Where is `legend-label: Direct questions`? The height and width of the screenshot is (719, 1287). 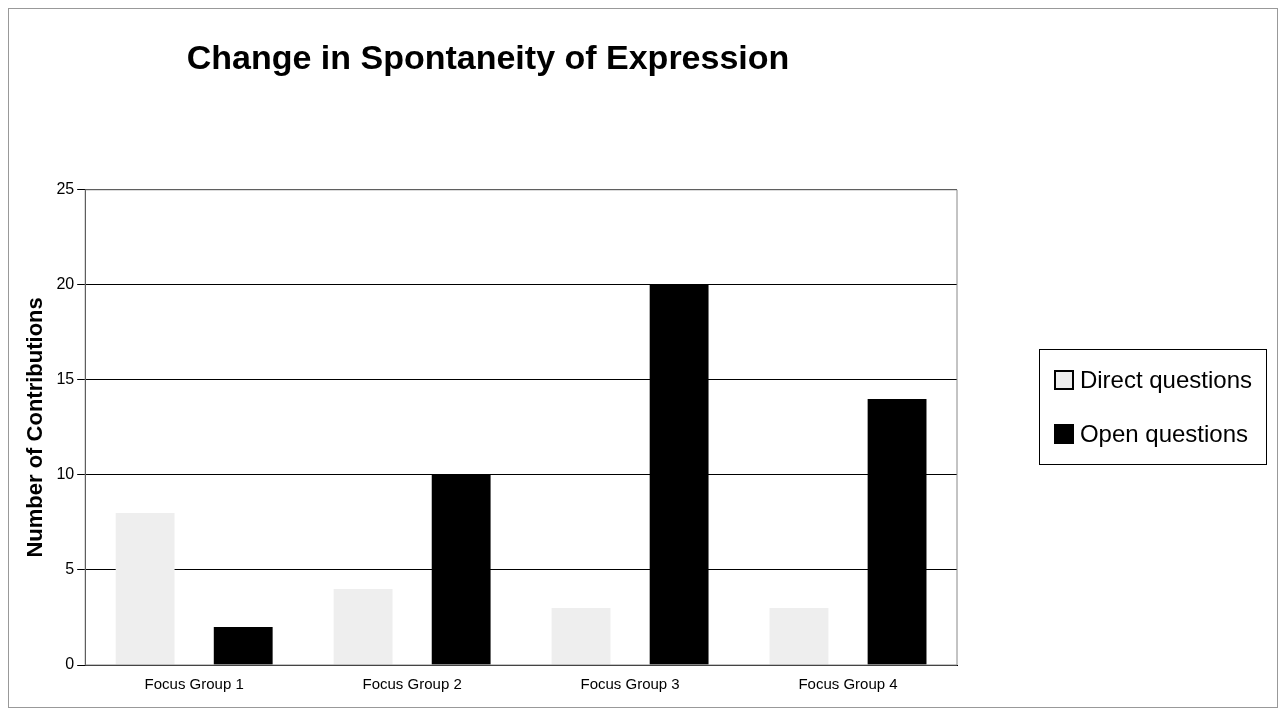
legend-label: Direct questions is located at coordinates (1165, 380).